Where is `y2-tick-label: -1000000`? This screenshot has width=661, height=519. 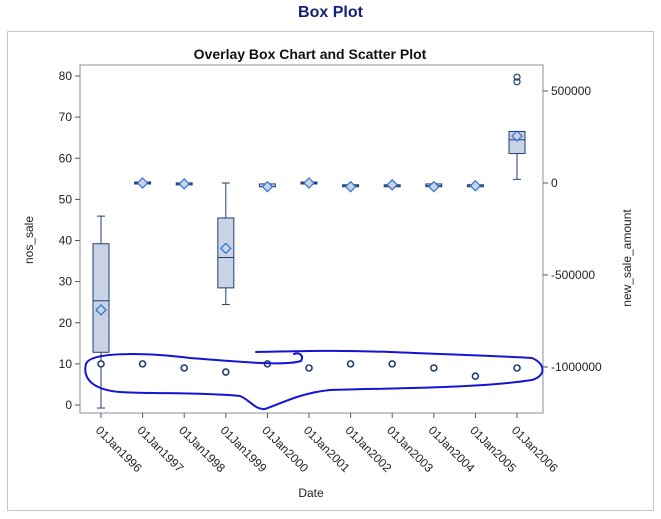
y2-tick-label: -1000000 is located at coordinates (576, 367).